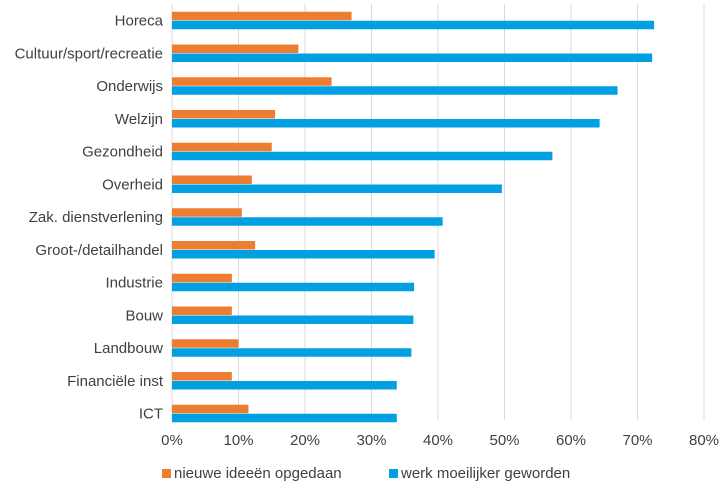 This screenshot has height=489, width=723. I want to click on x-tick-label: 0%, so click(172, 440).